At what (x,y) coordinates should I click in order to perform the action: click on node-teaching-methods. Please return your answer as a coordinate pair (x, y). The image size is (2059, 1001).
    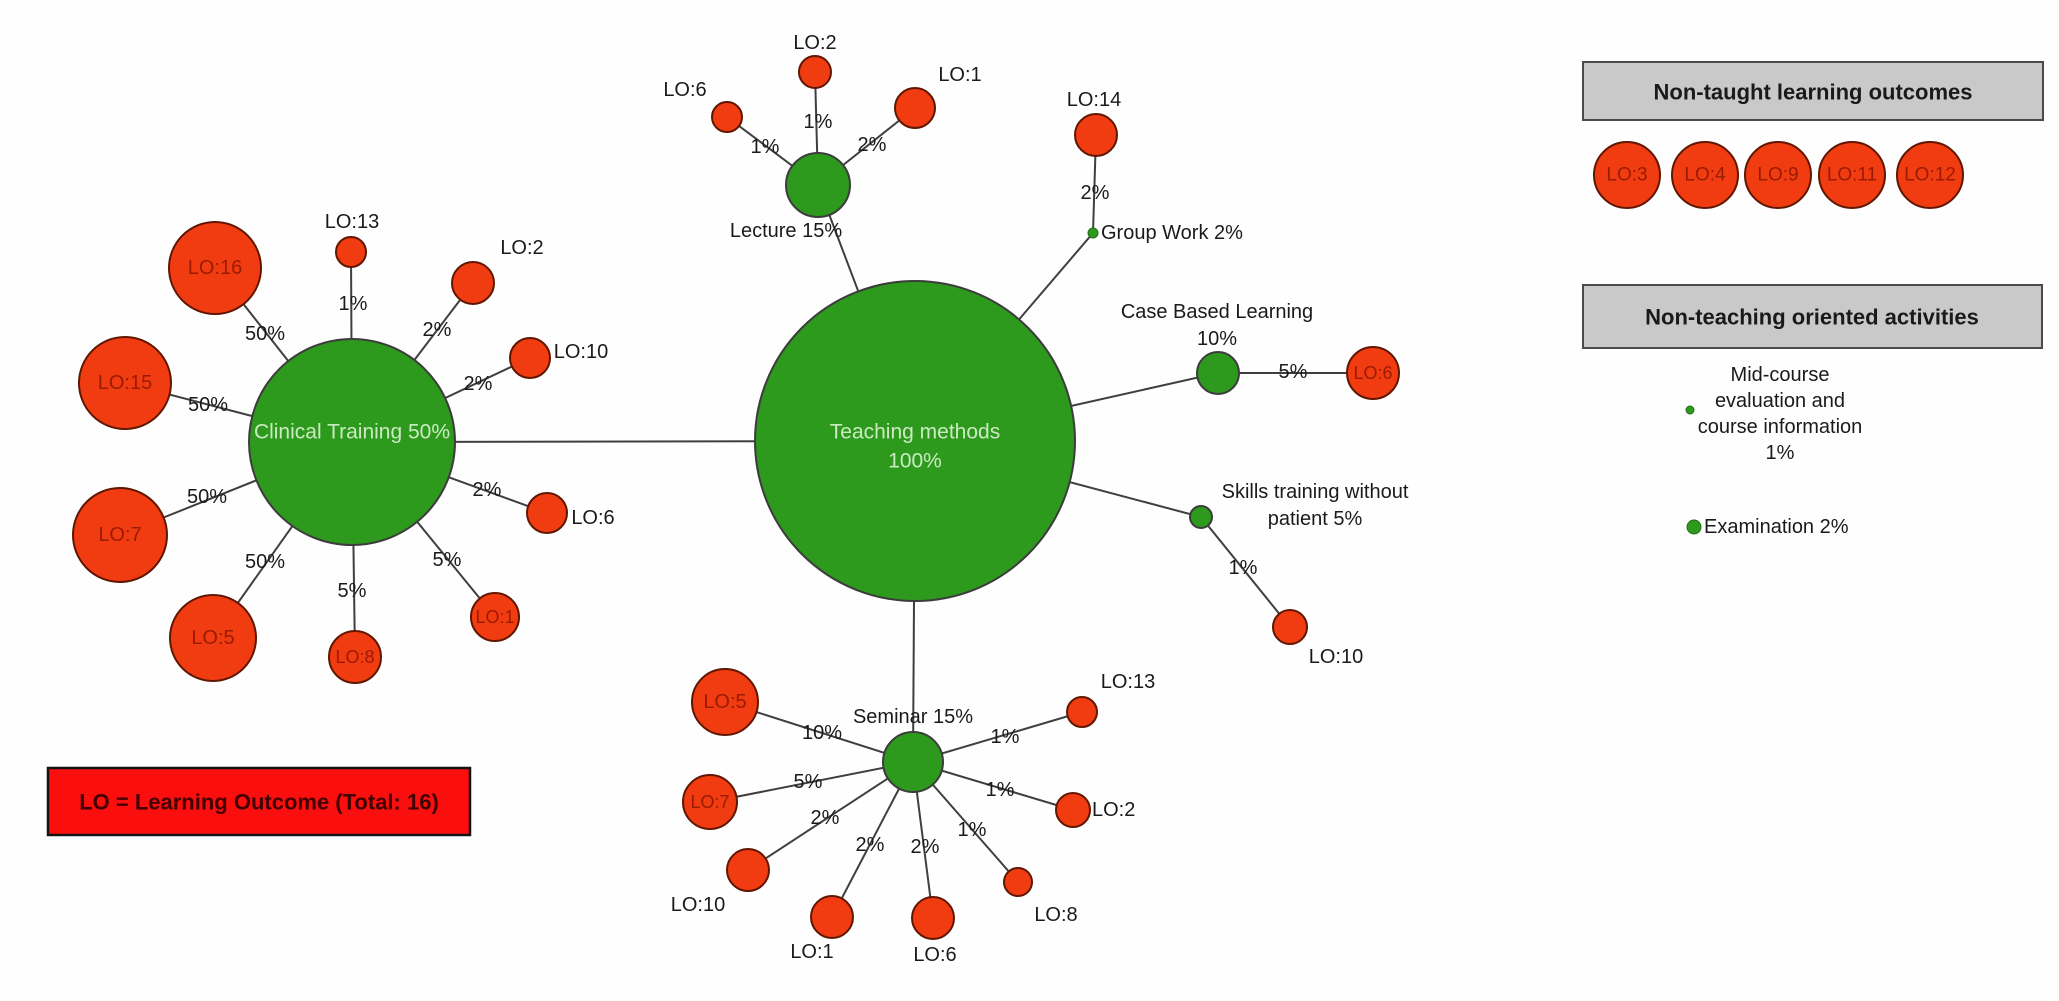
    Looking at the image, I should click on (915, 441).